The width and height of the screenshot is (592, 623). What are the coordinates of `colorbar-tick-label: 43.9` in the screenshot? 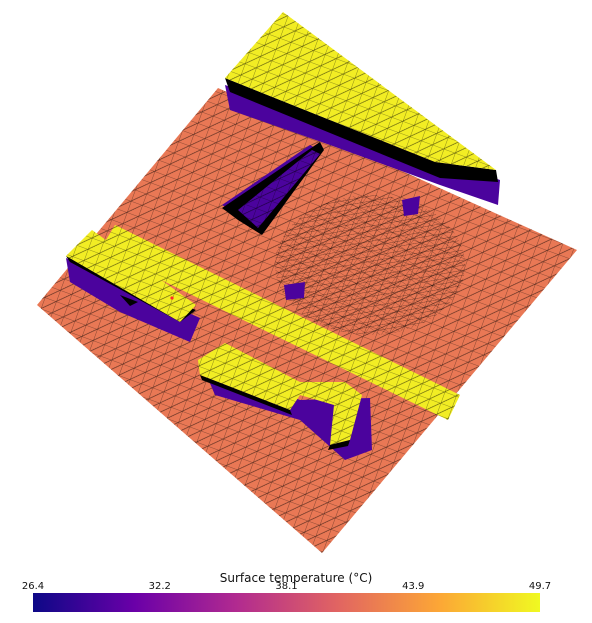 It's located at (413, 586).